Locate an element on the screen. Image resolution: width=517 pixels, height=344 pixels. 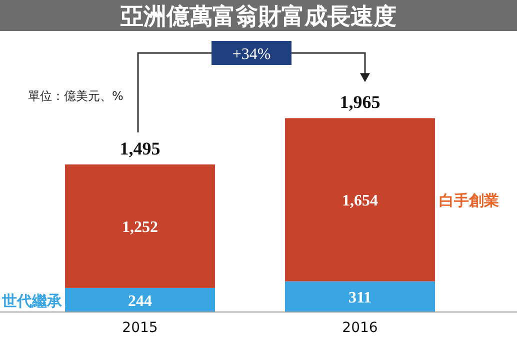
text: +34% is located at coordinates (251, 54).